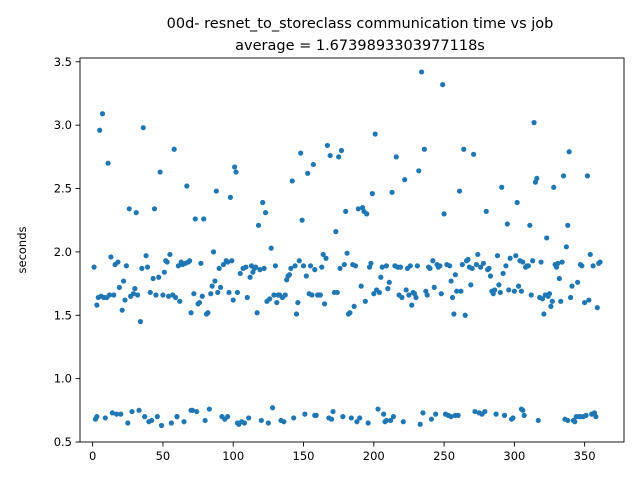 The height and width of the screenshot is (480, 640). I want to click on y-tick-label: 3.0, so click(63, 125).